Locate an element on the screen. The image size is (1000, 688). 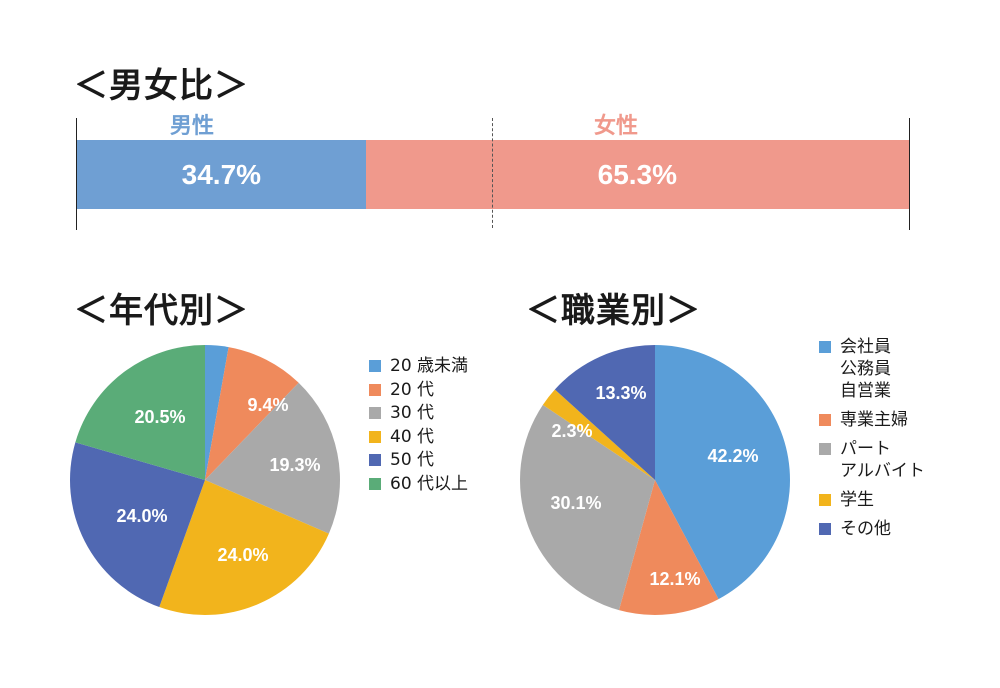
pie-data-label-5: 20.5% is located at coordinates (159, 417).